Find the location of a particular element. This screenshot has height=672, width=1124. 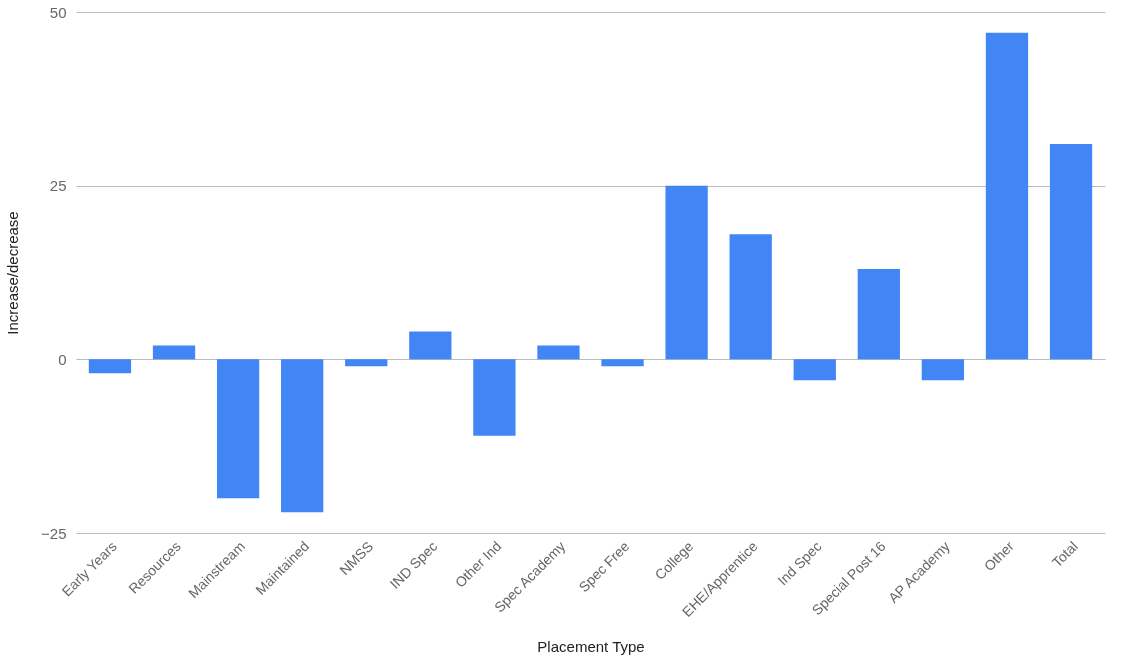

y-axis-title: Increase/decrease is located at coordinates (13, 273).